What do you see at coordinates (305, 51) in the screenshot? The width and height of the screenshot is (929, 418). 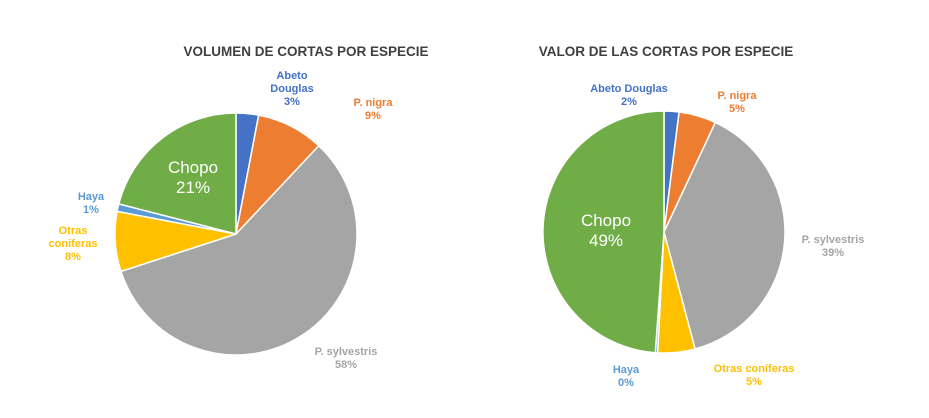 I see `chart-title-volume: VOLUMEN DE CORTAS POR ESPECIE` at bounding box center [305, 51].